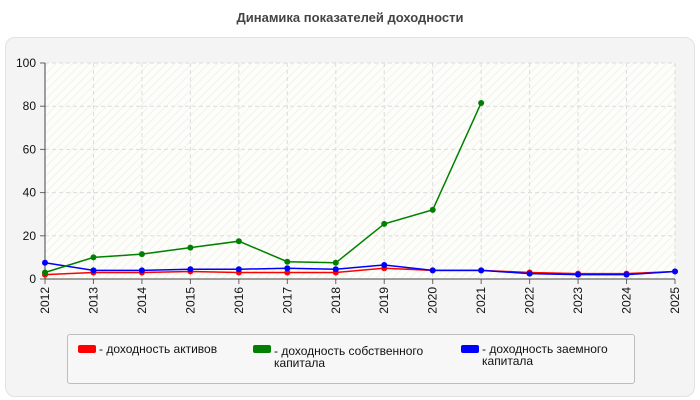  What do you see at coordinates (470, 349) in the screenshot?
I see `legend-swatch-debt` at bounding box center [470, 349].